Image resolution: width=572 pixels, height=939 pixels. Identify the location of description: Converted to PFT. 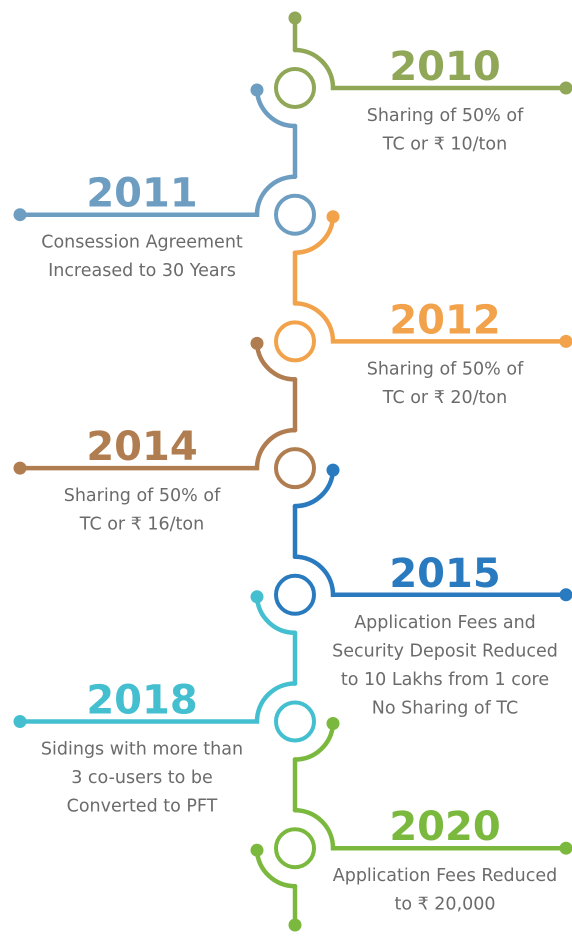
(142, 807).